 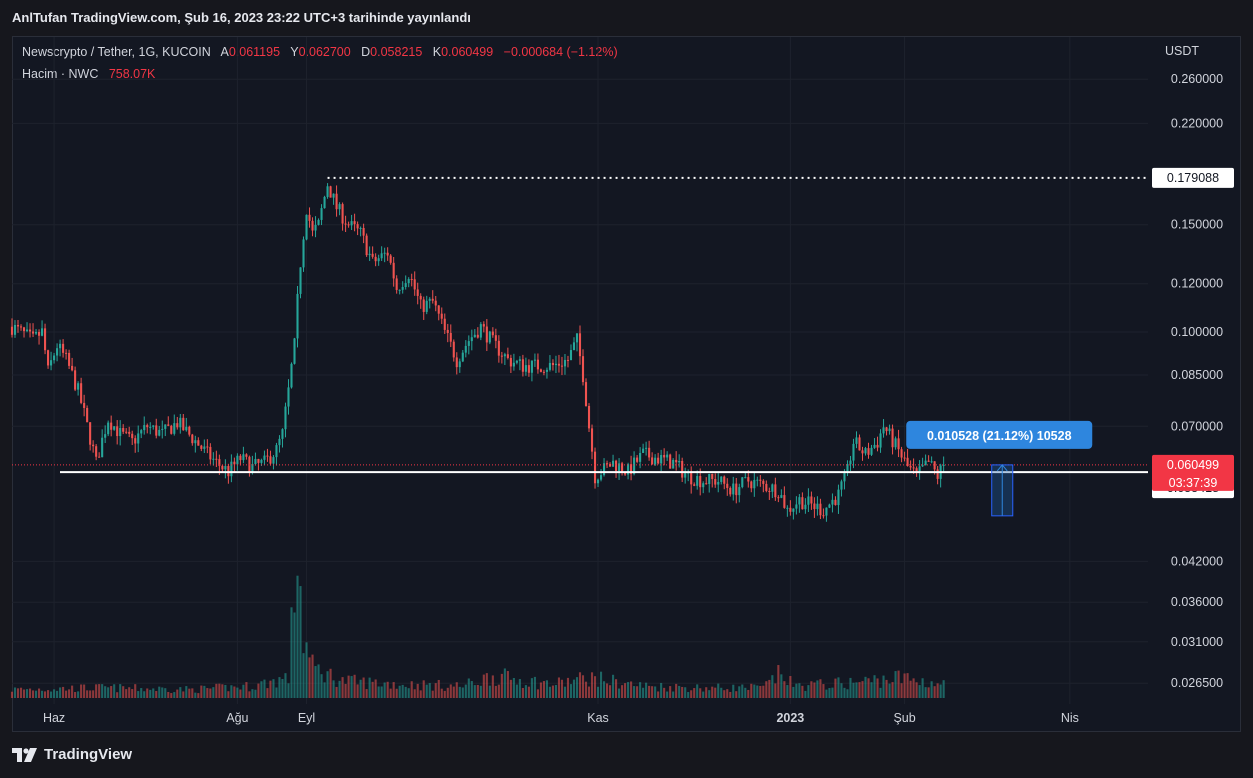 What do you see at coordinates (224, 52) in the screenshot?
I see `open-label: A` at bounding box center [224, 52].